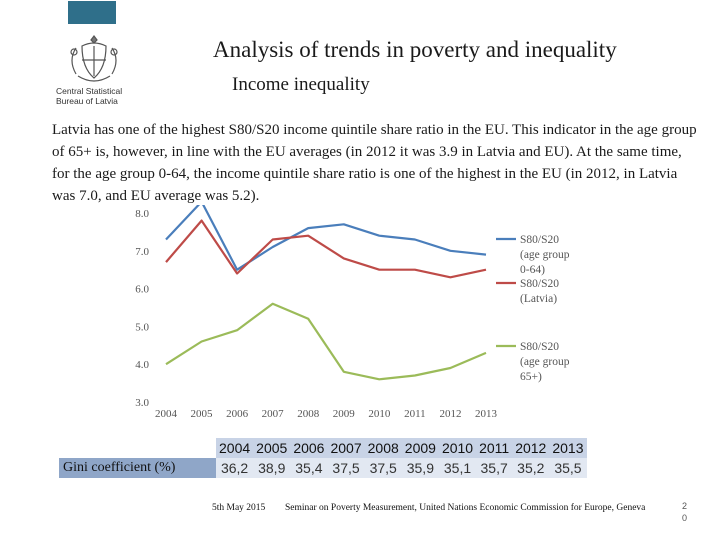 This screenshot has width=720, height=540. I want to click on y-tick-label: 4.0, so click(142, 365).